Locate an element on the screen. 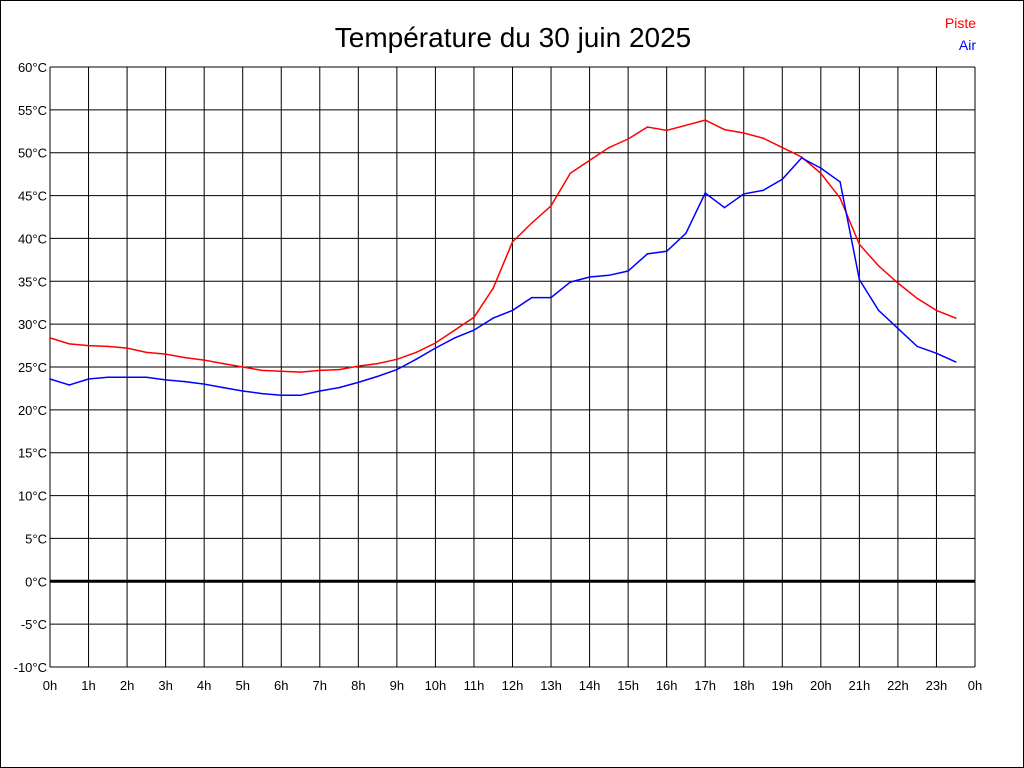  x-tick-label: 9h is located at coordinates (397, 685).